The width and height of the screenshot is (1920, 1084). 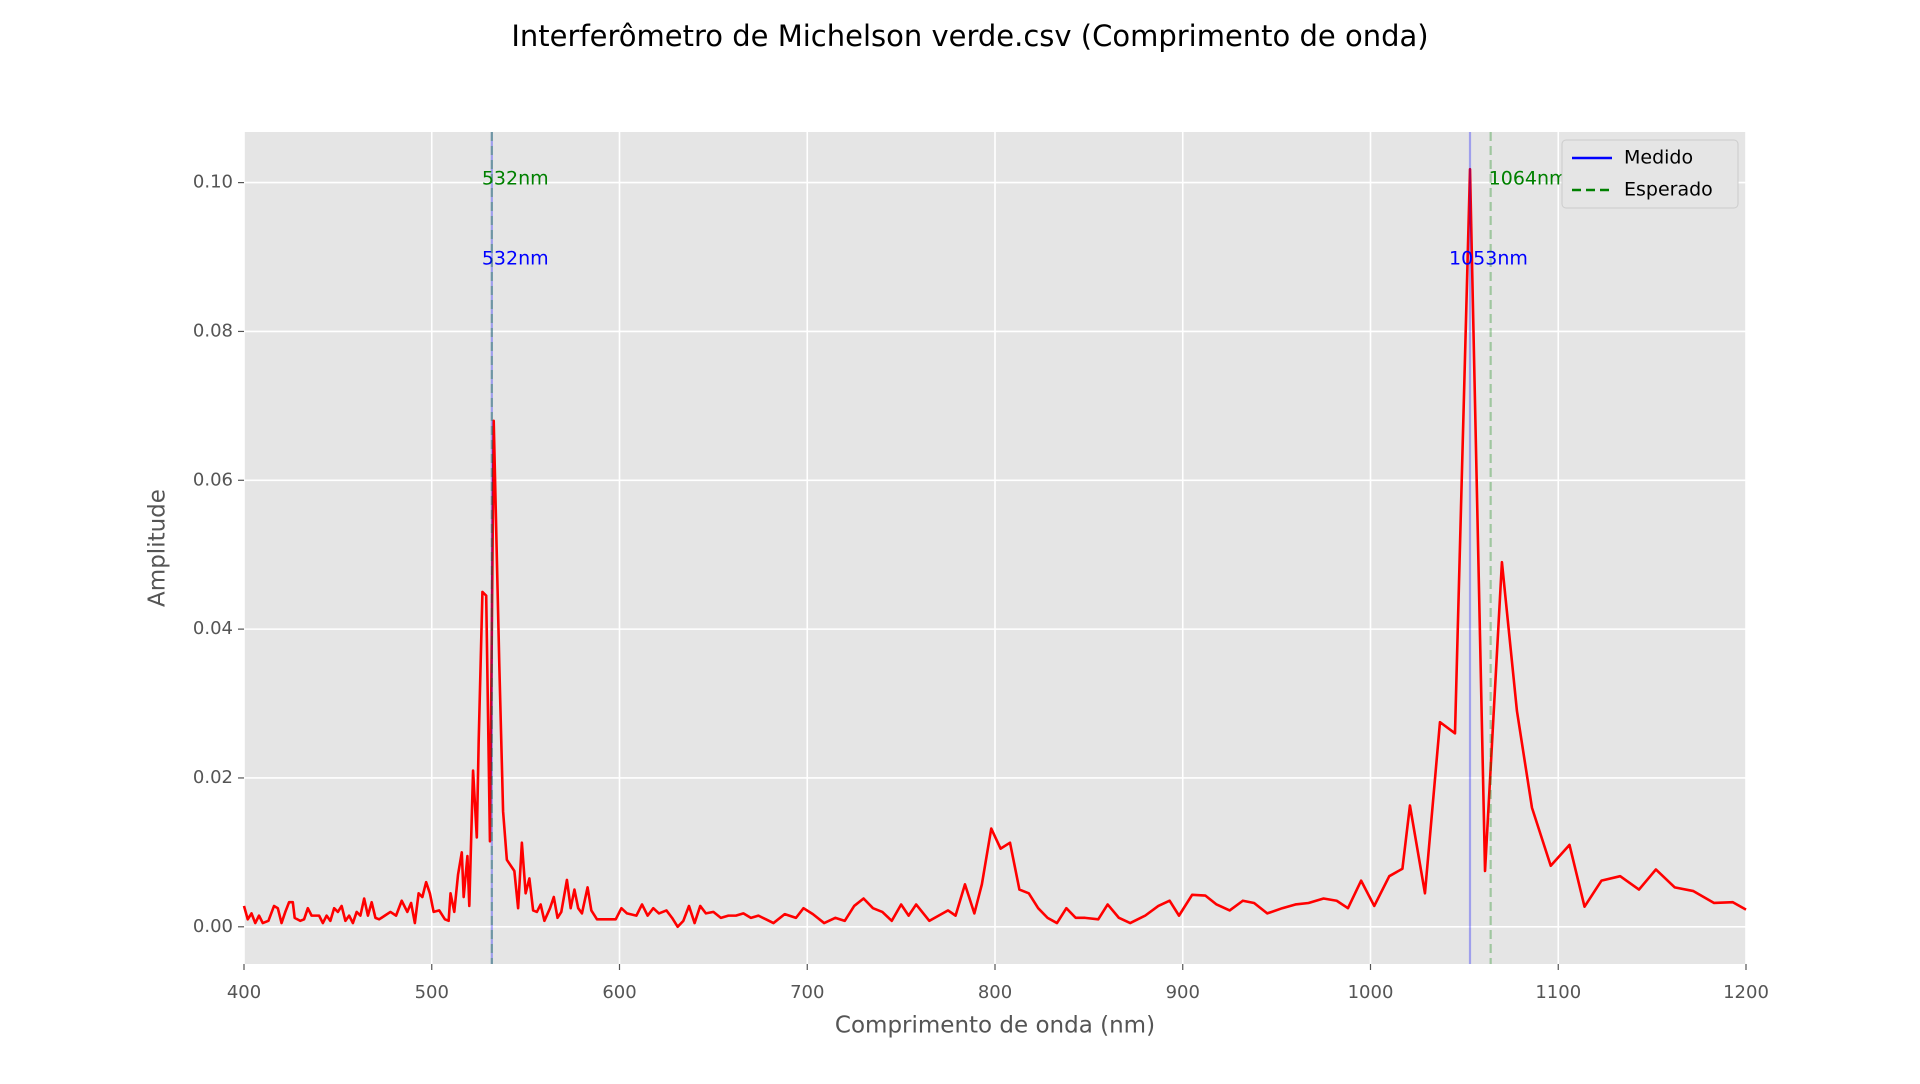 I want to click on reference-label: 1064nm, so click(x=1528, y=179).